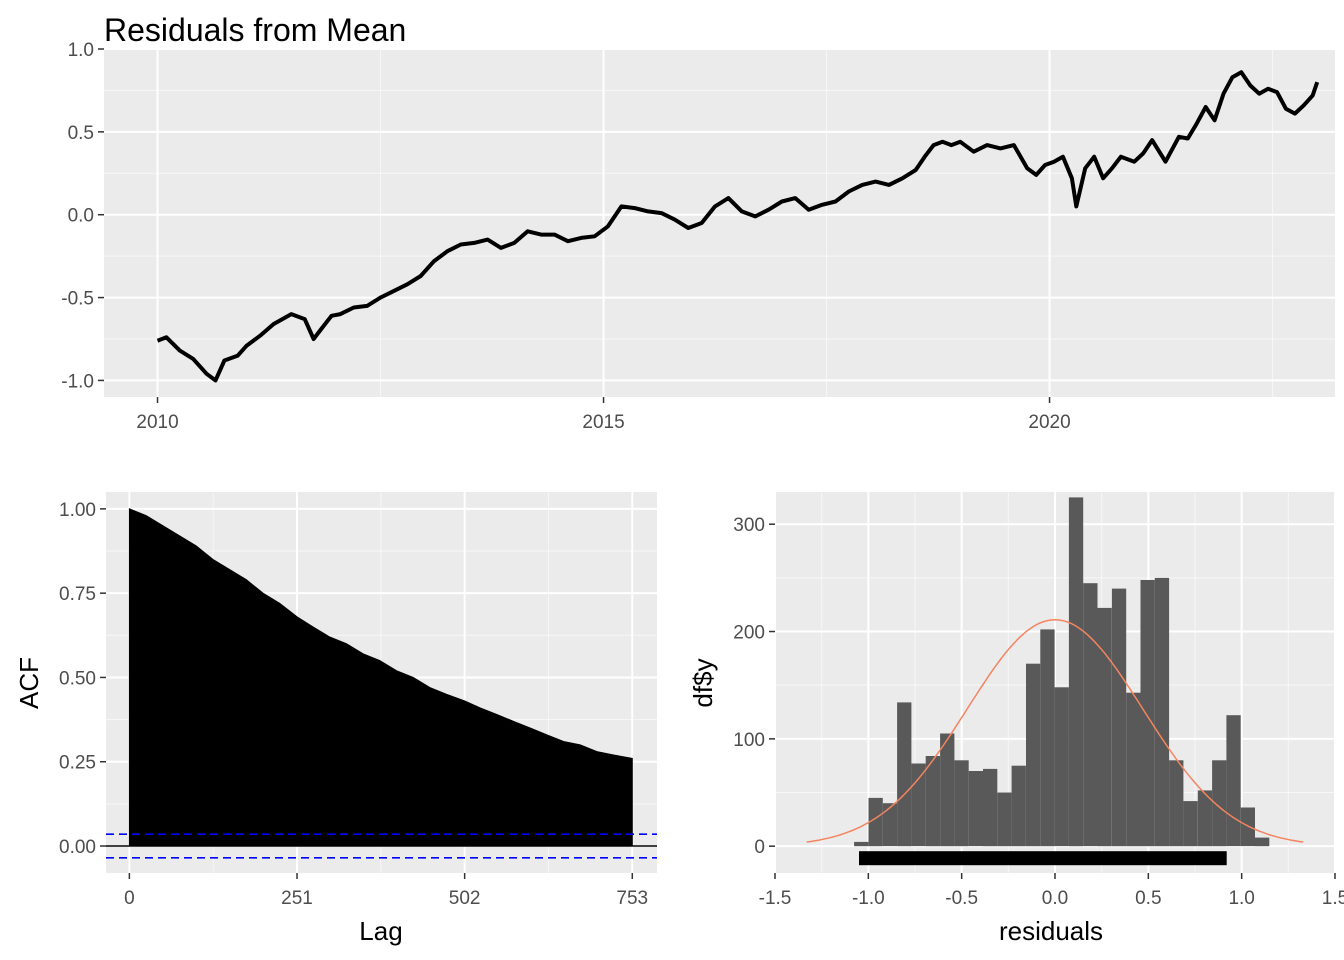 The width and height of the screenshot is (1344, 960). What do you see at coordinates (380, 677) in the screenshot?
I see `acf-bars` at bounding box center [380, 677].